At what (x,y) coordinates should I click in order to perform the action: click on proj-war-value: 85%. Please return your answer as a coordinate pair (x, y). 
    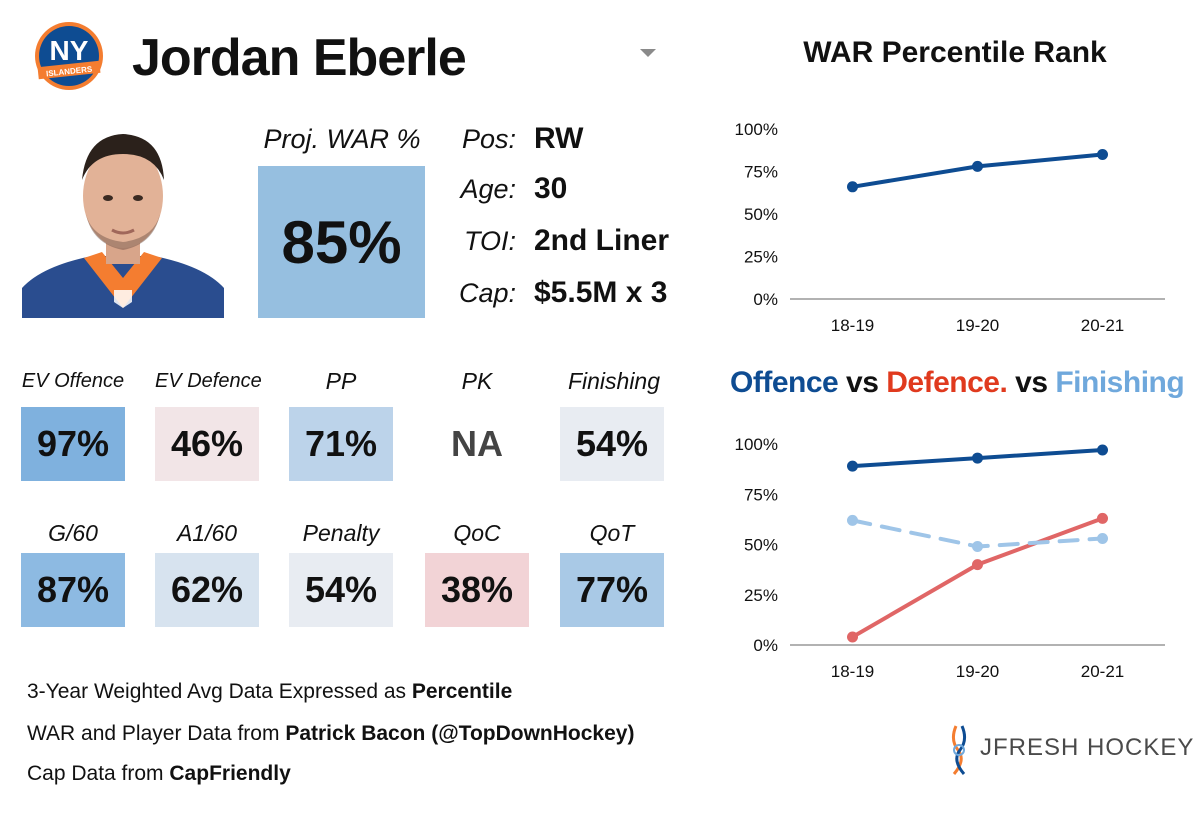
    Looking at the image, I should click on (341, 242).